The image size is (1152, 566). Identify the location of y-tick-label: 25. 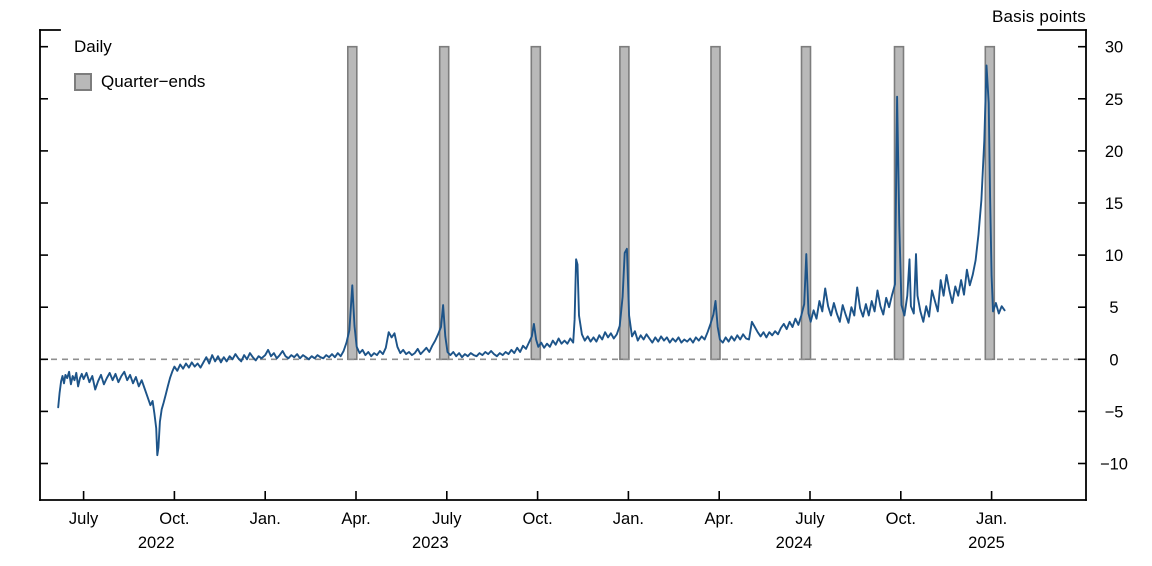
(1114, 100).